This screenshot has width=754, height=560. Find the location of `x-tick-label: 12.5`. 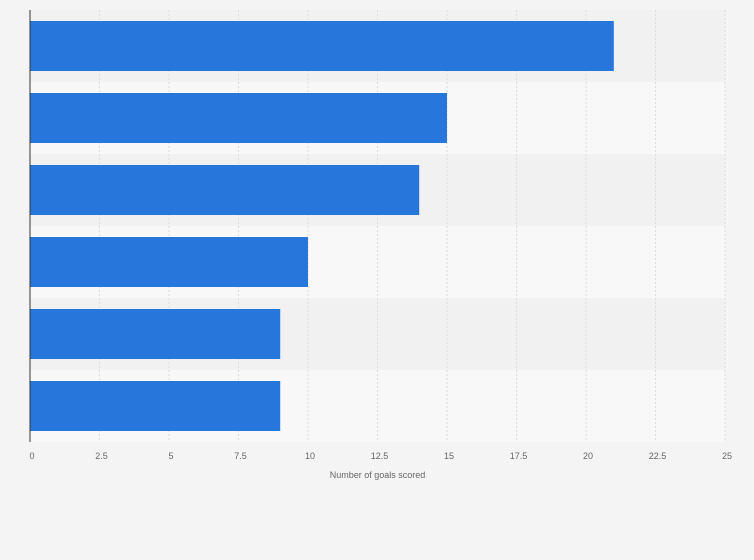

x-tick-label: 12.5 is located at coordinates (380, 456).